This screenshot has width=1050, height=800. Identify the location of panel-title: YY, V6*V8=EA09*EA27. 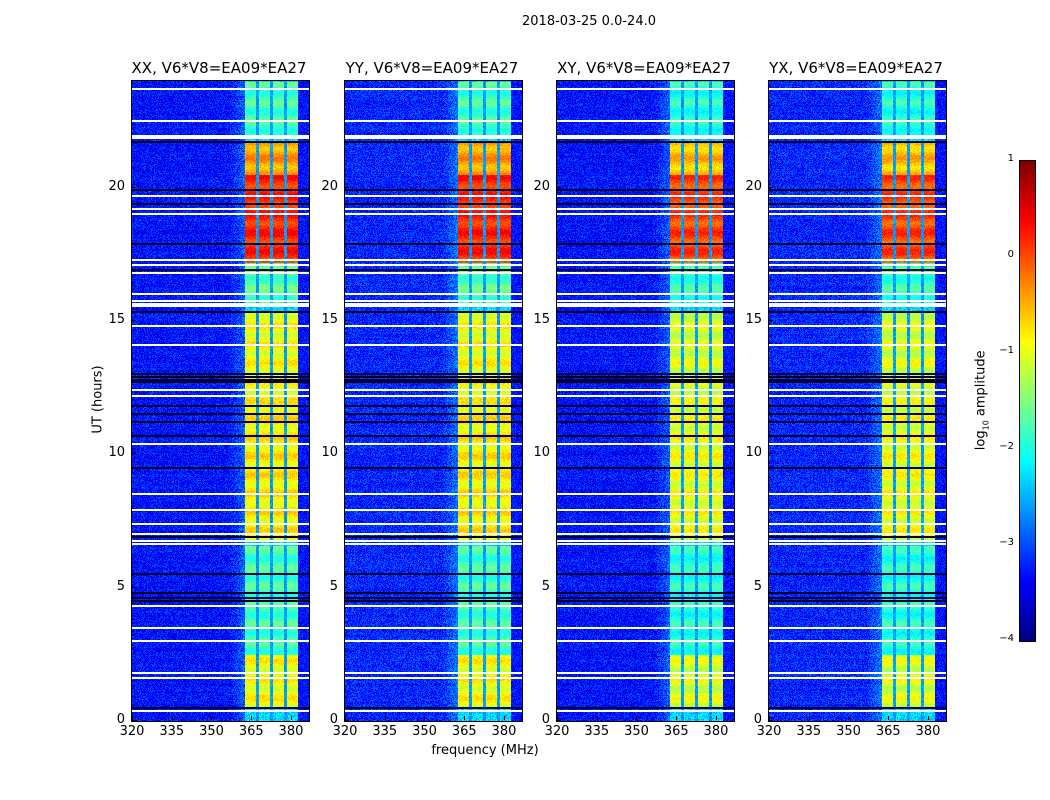
(432, 68).